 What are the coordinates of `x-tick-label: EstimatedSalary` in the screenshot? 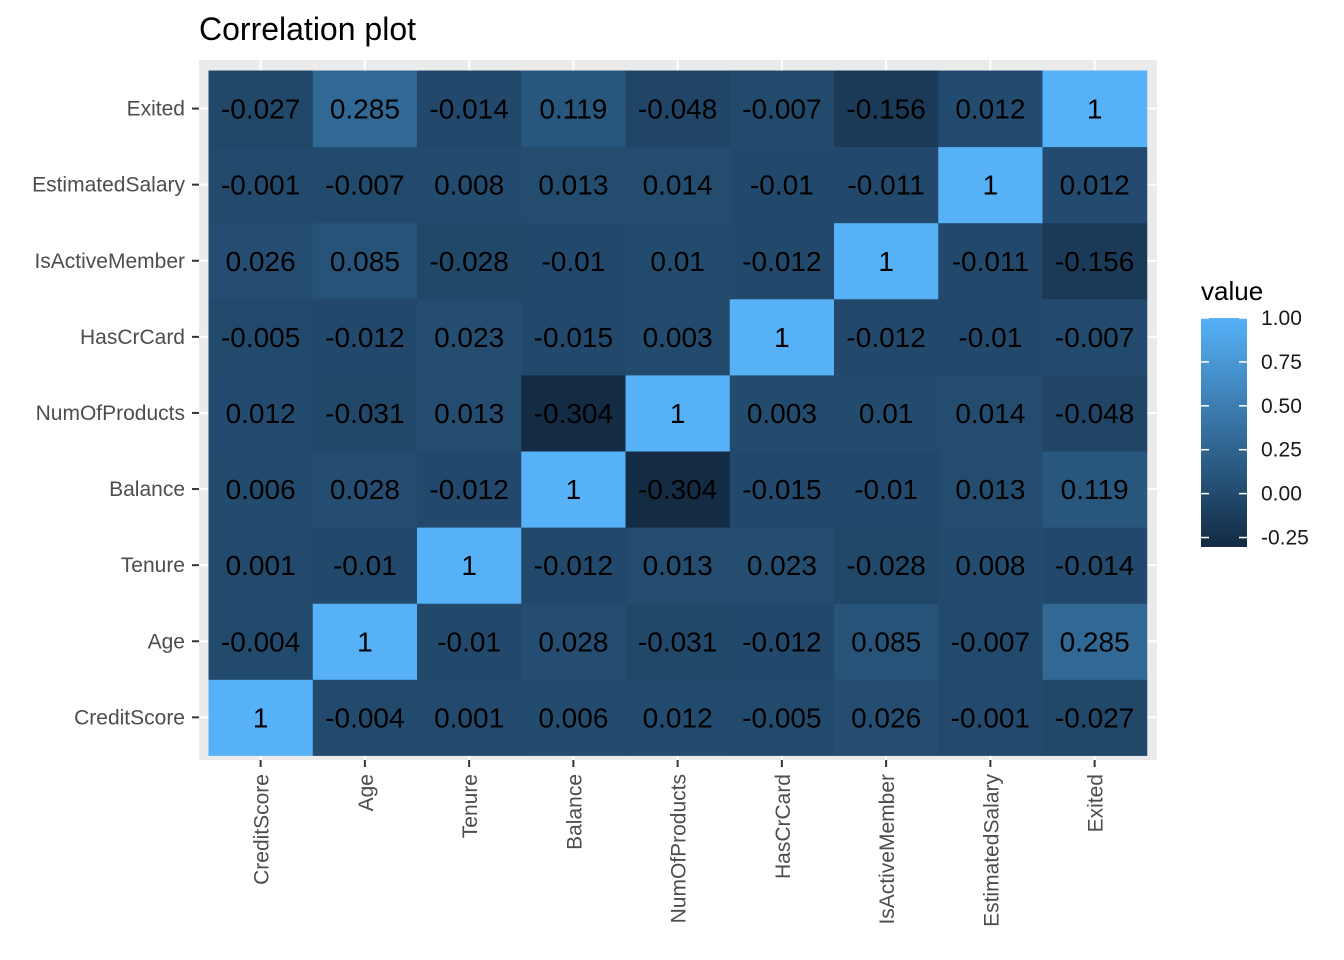 It's located at (991, 850).